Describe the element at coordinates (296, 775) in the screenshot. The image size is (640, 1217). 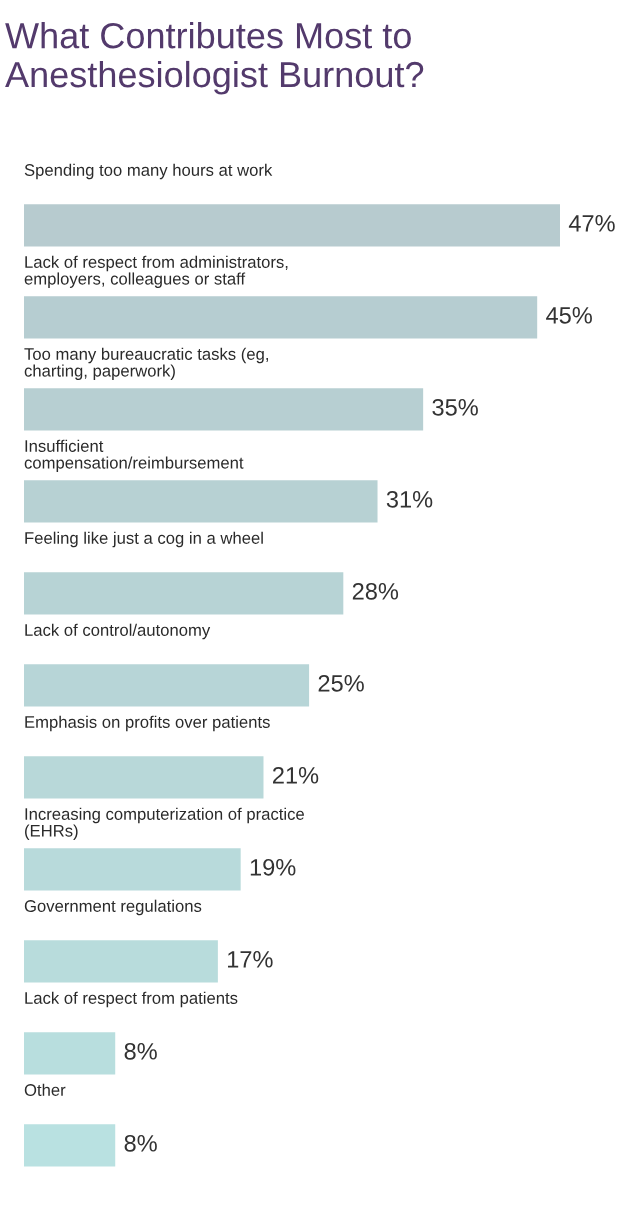
I see `data-label: 21%` at that location.